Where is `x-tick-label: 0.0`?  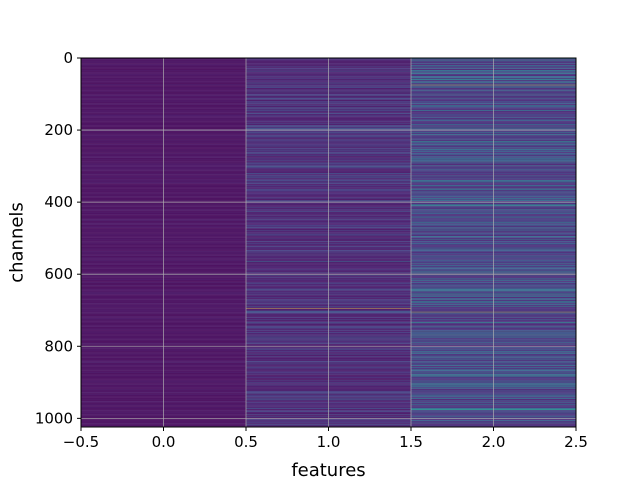 x-tick-label: 0.0 is located at coordinates (164, 442).